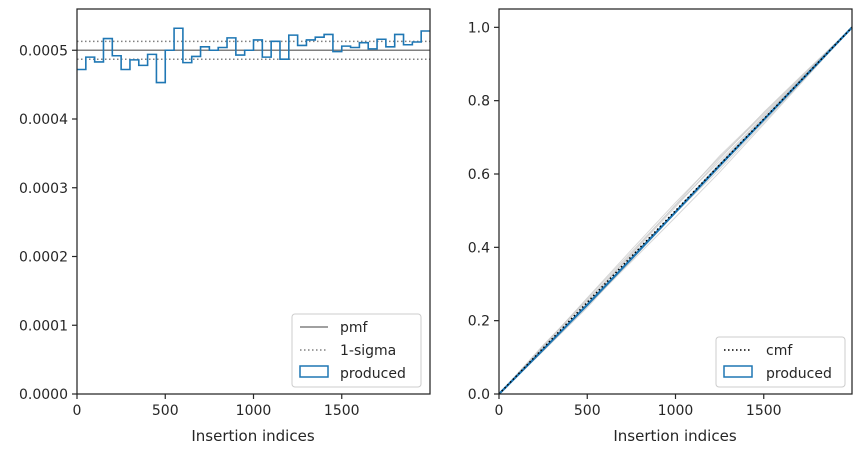 The image size is (861, 457). Describe the element at coordinates (479, 175) in the screenshot. I see `right-y-tick-label: 0.6` at that location.